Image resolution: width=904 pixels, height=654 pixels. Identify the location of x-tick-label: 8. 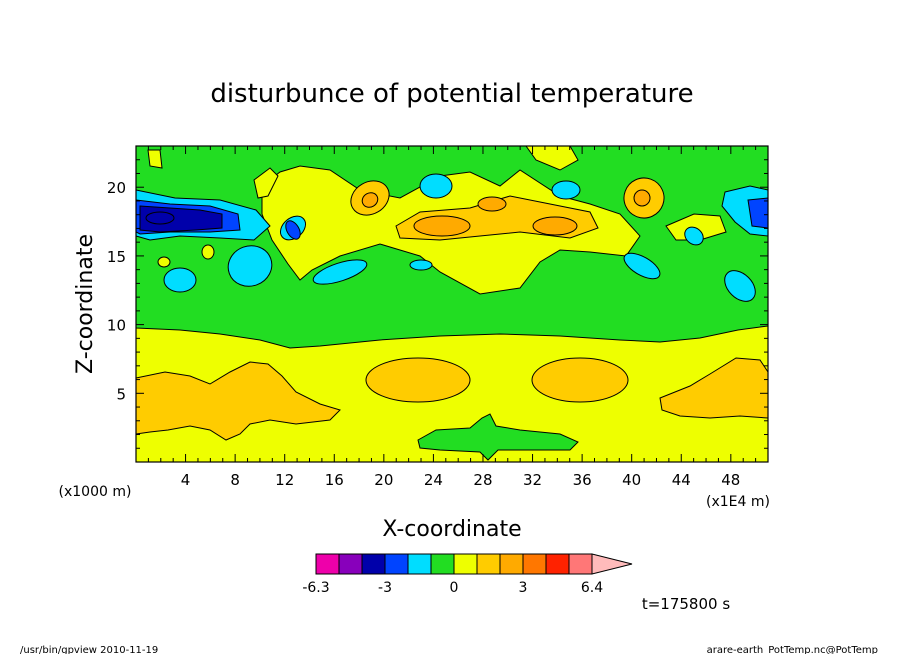
(235, 480).